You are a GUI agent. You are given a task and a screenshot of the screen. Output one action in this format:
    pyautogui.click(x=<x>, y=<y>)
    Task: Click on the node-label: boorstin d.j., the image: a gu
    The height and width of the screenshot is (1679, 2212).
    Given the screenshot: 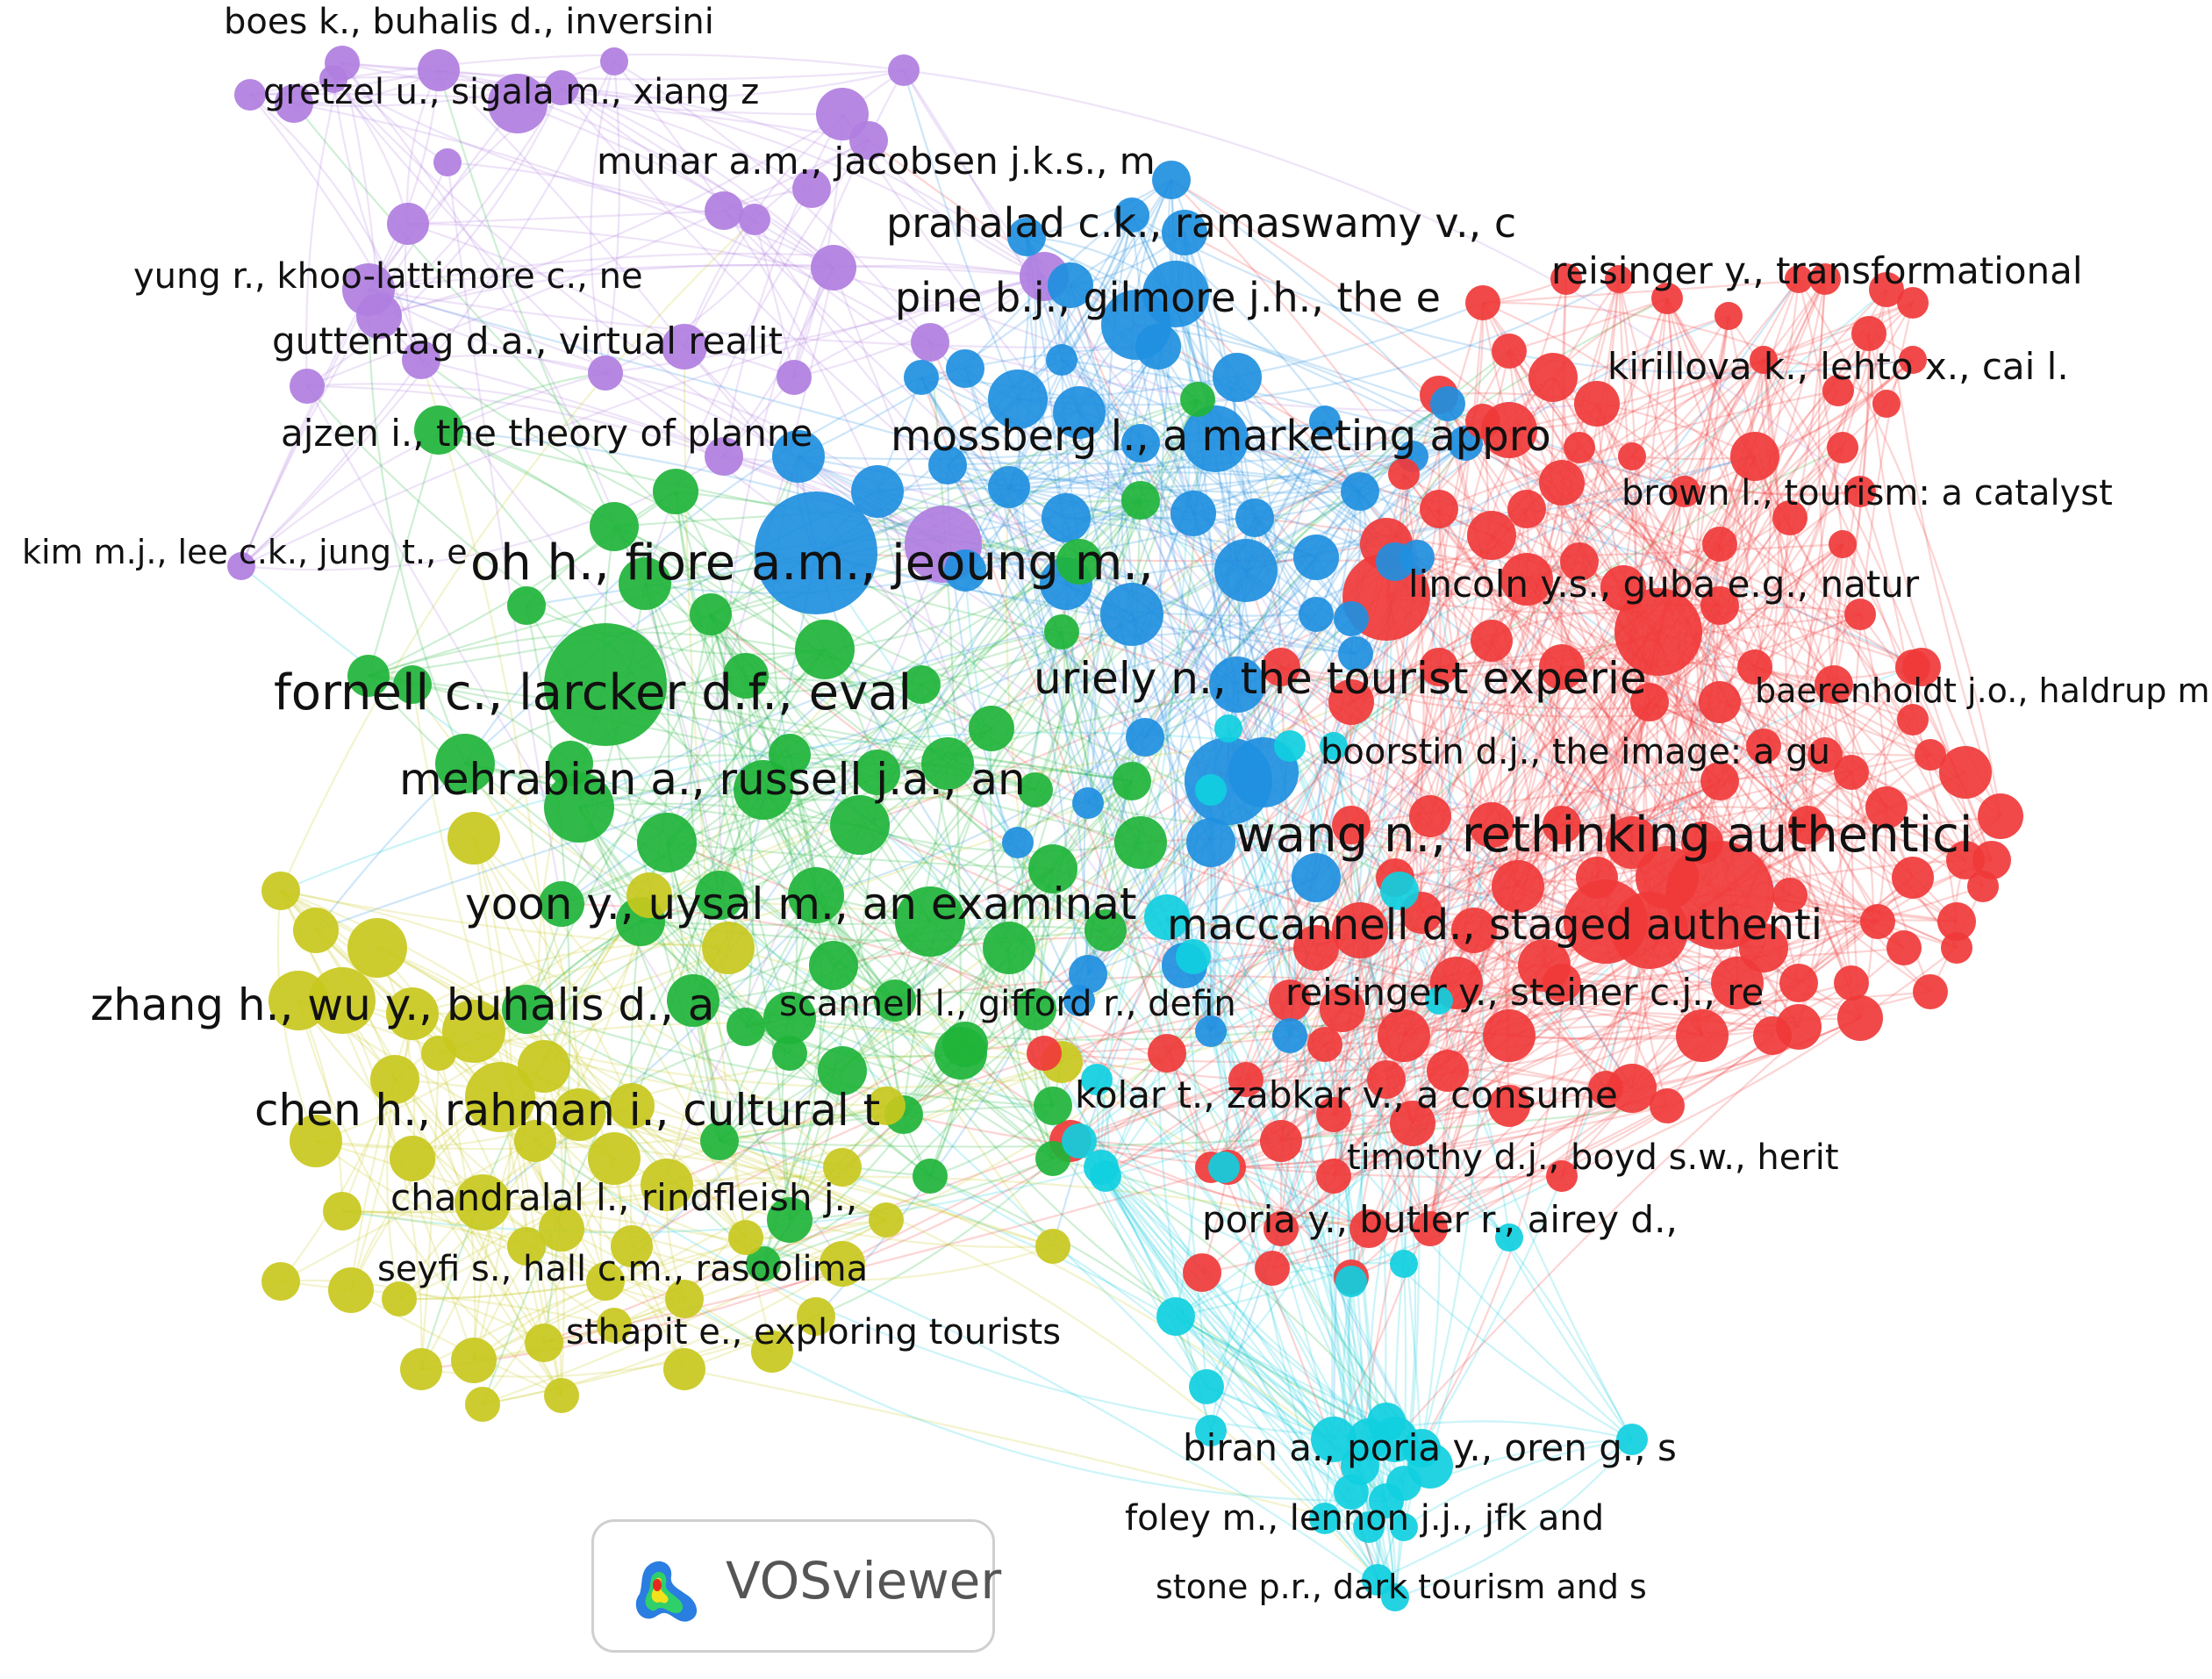 What is the action you would take?
    pyautogui.click(x=1575, y=752)
    